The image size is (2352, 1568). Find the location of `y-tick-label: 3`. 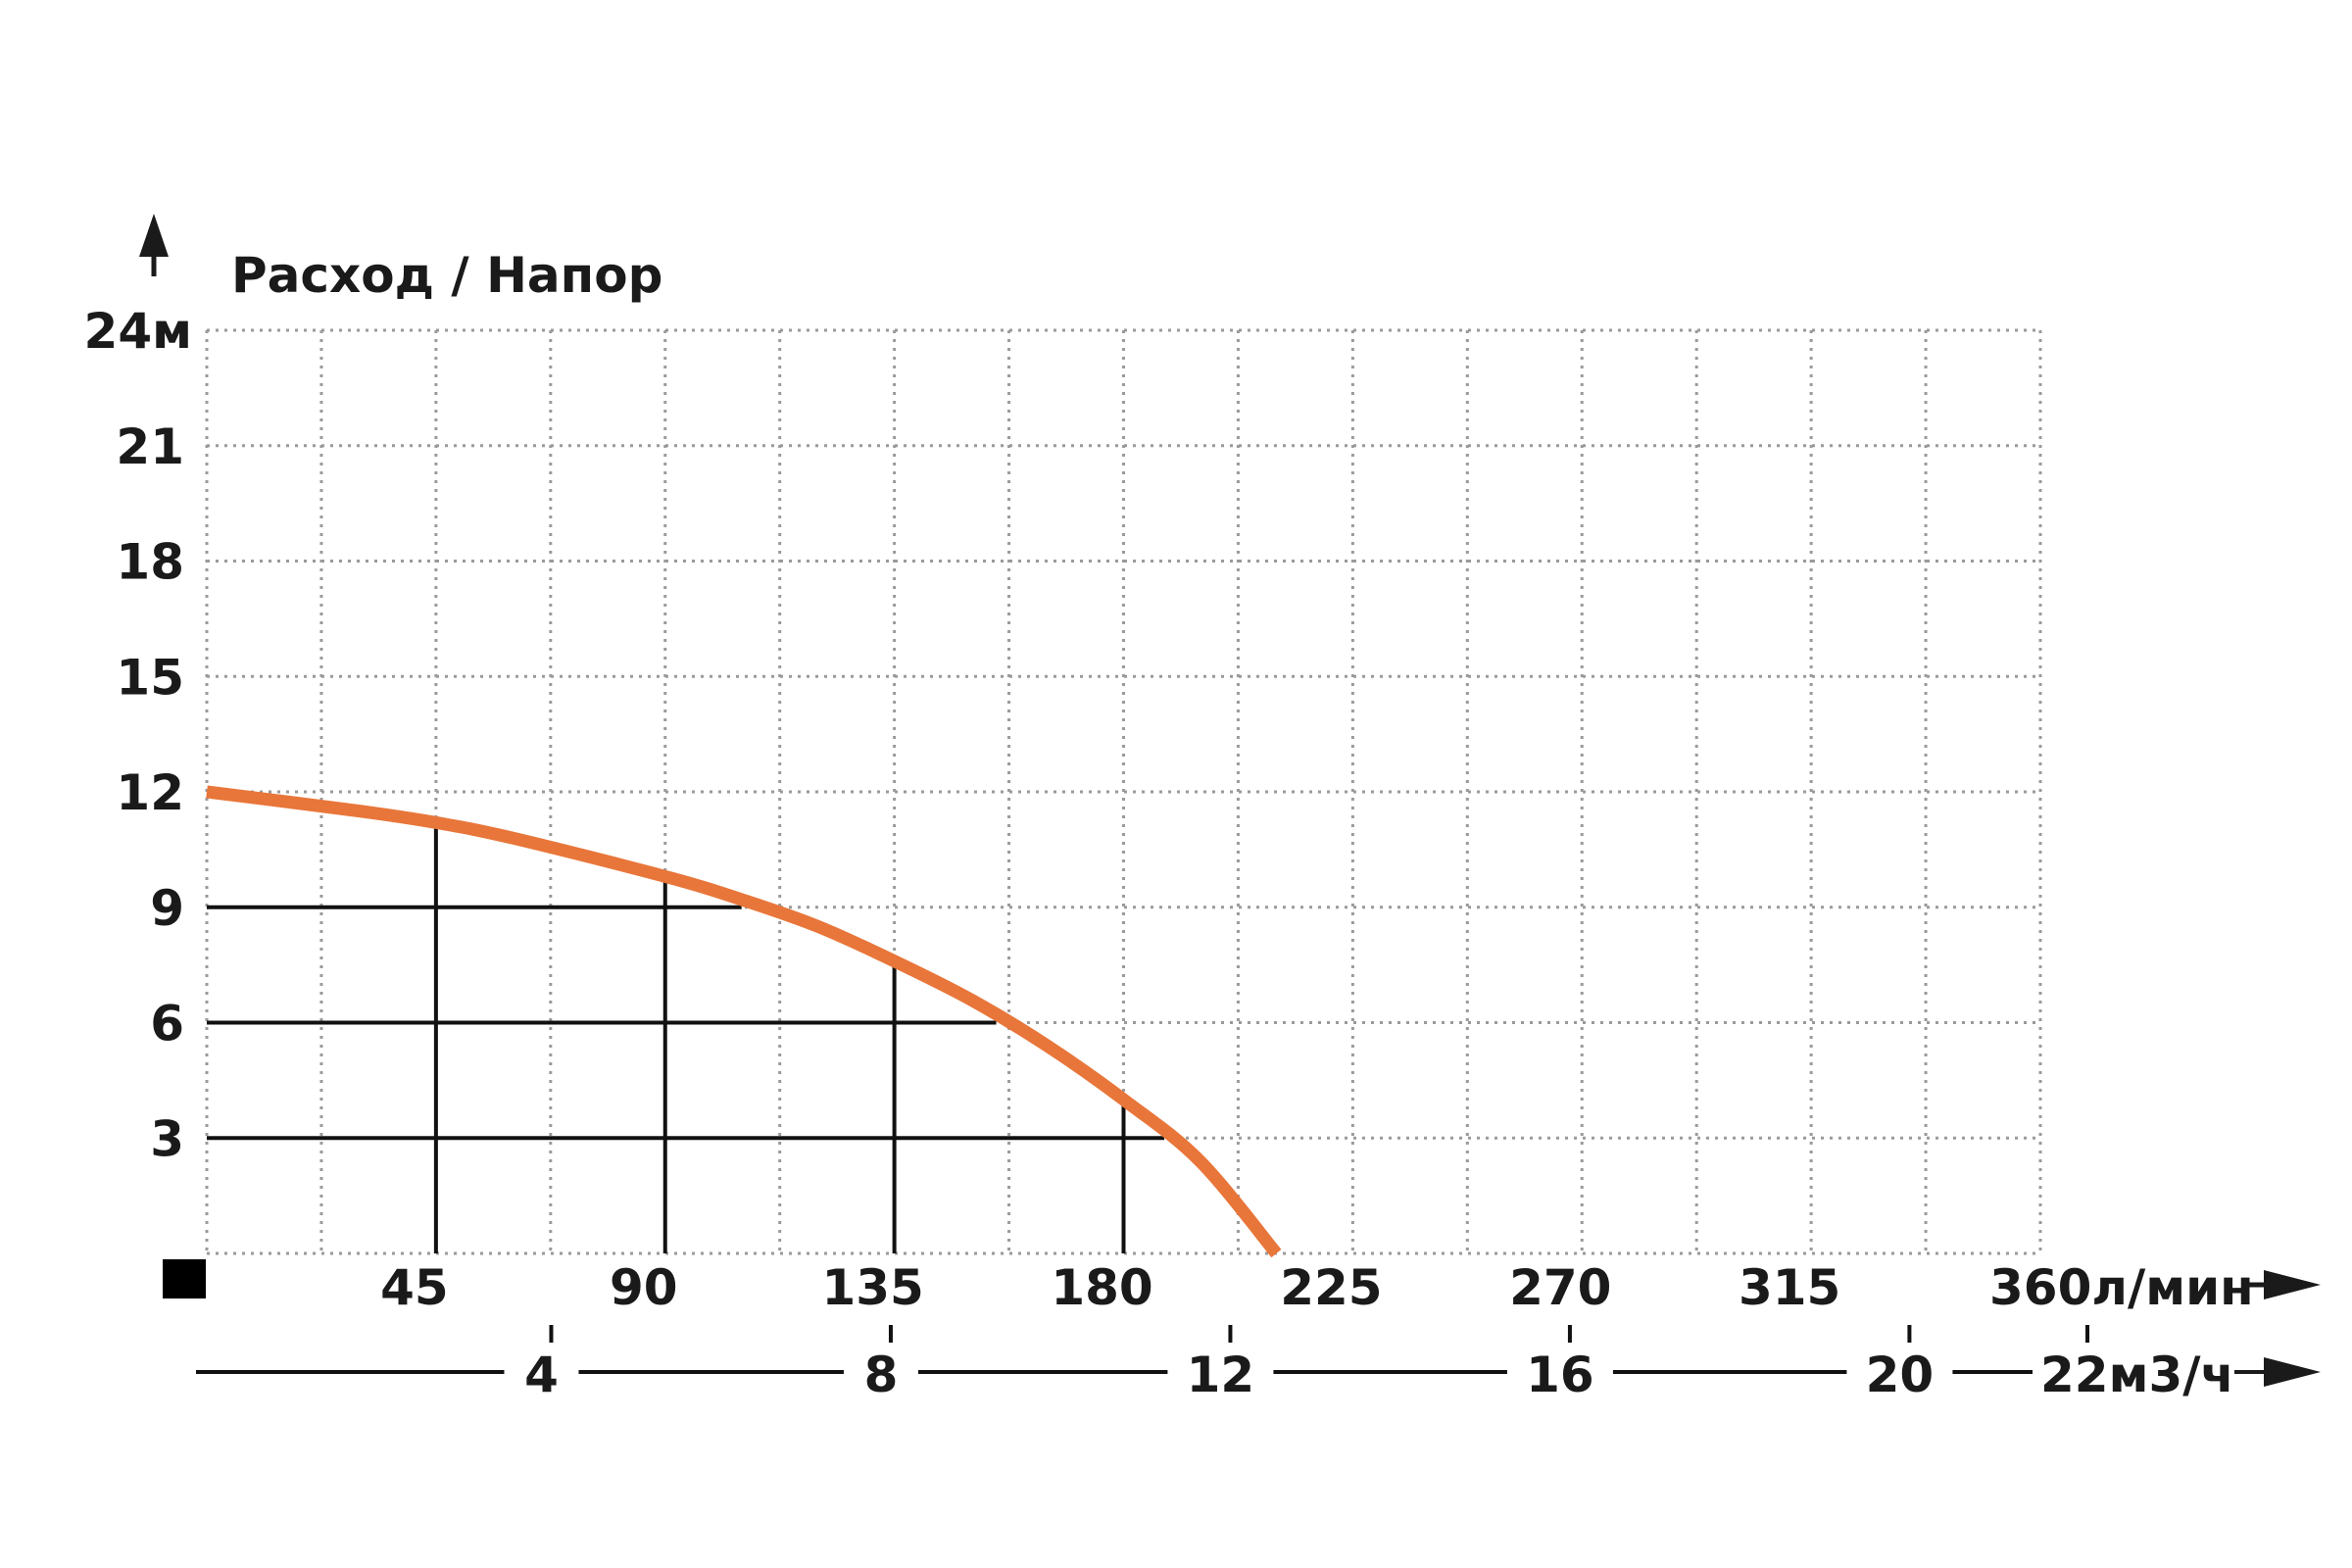

y-tick-label: 3 is located at coordinates (167, 1138).